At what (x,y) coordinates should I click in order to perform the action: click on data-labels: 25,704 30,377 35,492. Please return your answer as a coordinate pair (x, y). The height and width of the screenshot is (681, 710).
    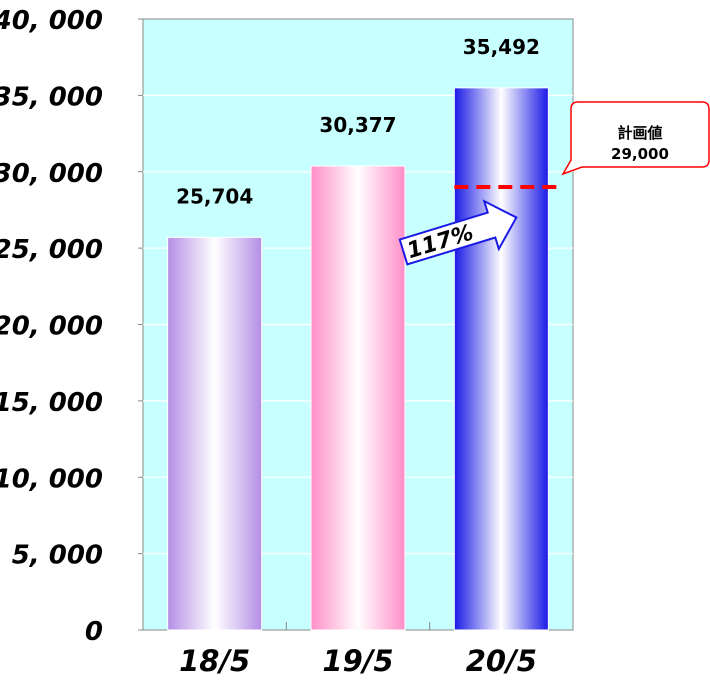
    Looking at the image, I should click on (358, 122).